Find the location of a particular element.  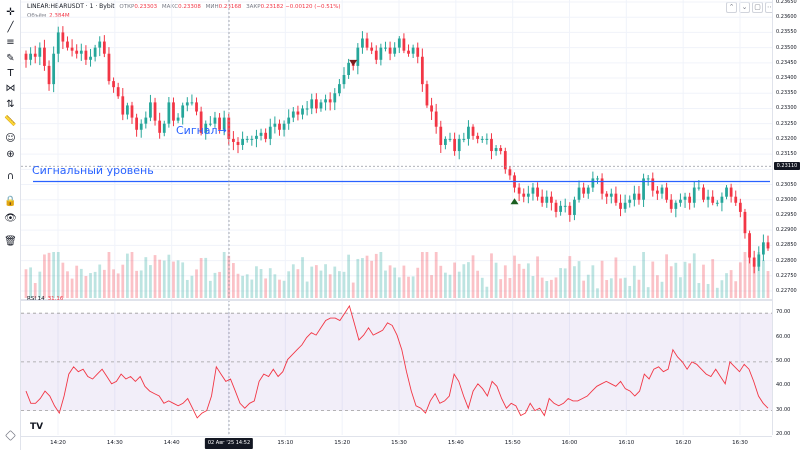

signal-level-annotation: Сигнальный уровень is located at coordinates (93, 170).